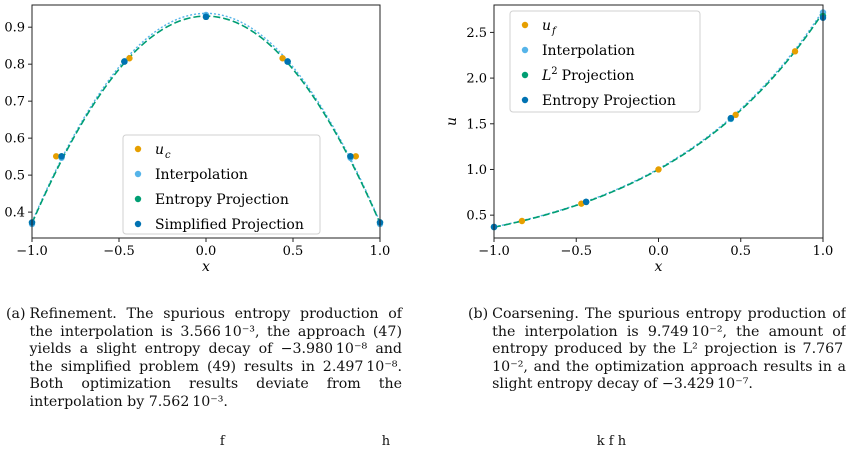  I want to click on y-axis-label: u, so click(452, 121).